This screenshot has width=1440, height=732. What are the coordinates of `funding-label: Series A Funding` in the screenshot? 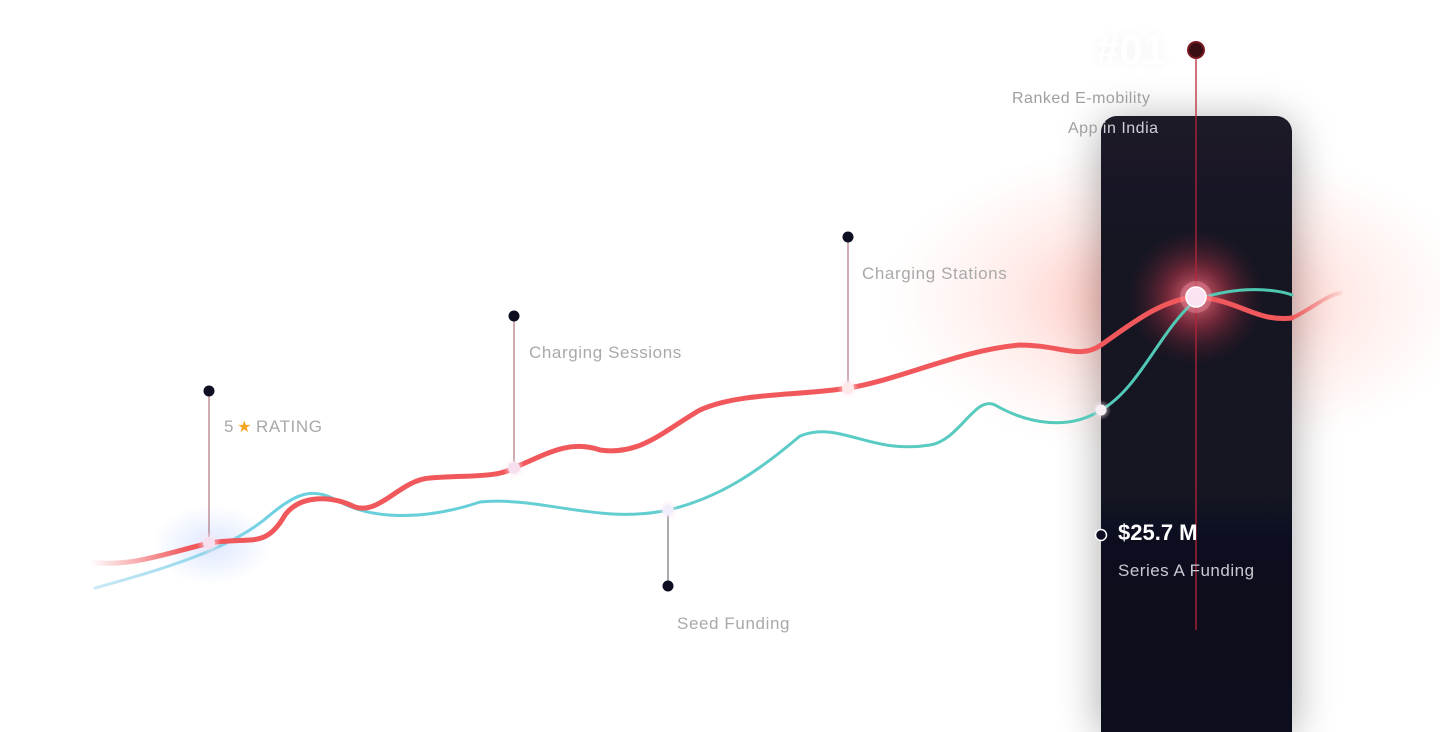 It's located at (1186, 570).